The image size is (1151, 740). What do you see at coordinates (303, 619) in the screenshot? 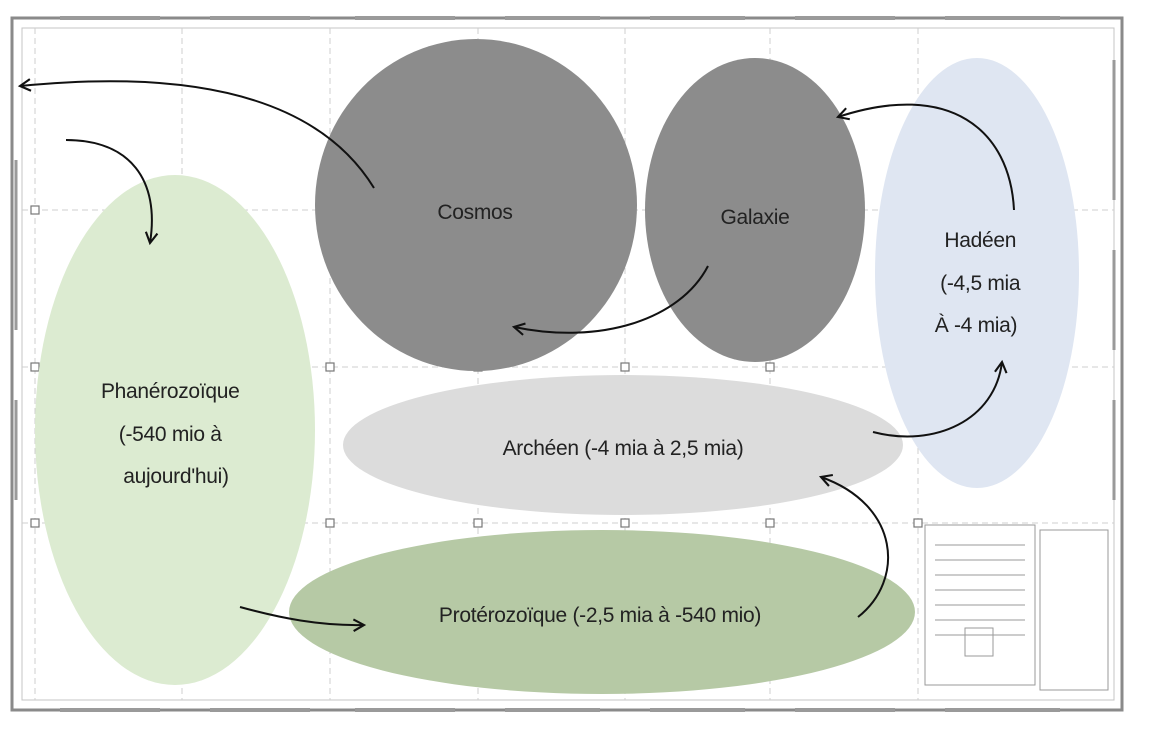
I see `arrow-phanerozoique-to-proterozoique` at bounding box center [303, 619].